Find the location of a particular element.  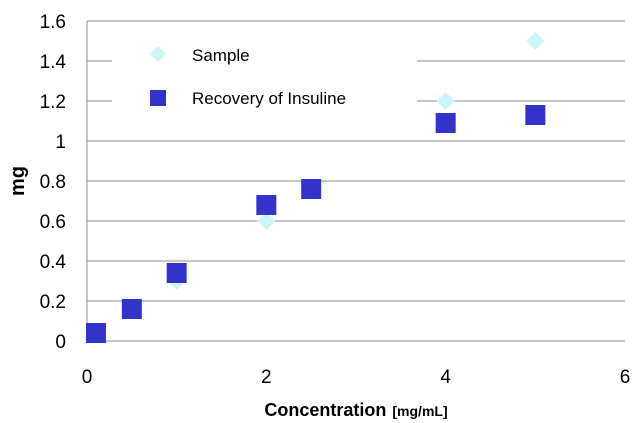

y-tick-label: 0 is located at coordinates (60, 342).